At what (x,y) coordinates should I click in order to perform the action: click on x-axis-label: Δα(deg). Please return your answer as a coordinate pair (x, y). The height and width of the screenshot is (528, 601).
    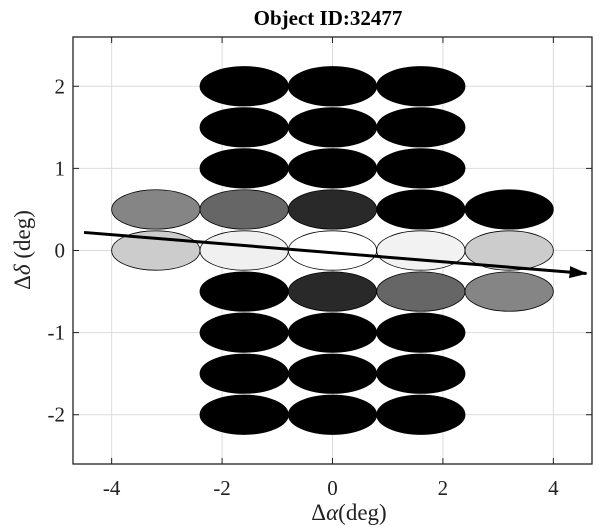
    Looking at the image, I should click on (348, 512).